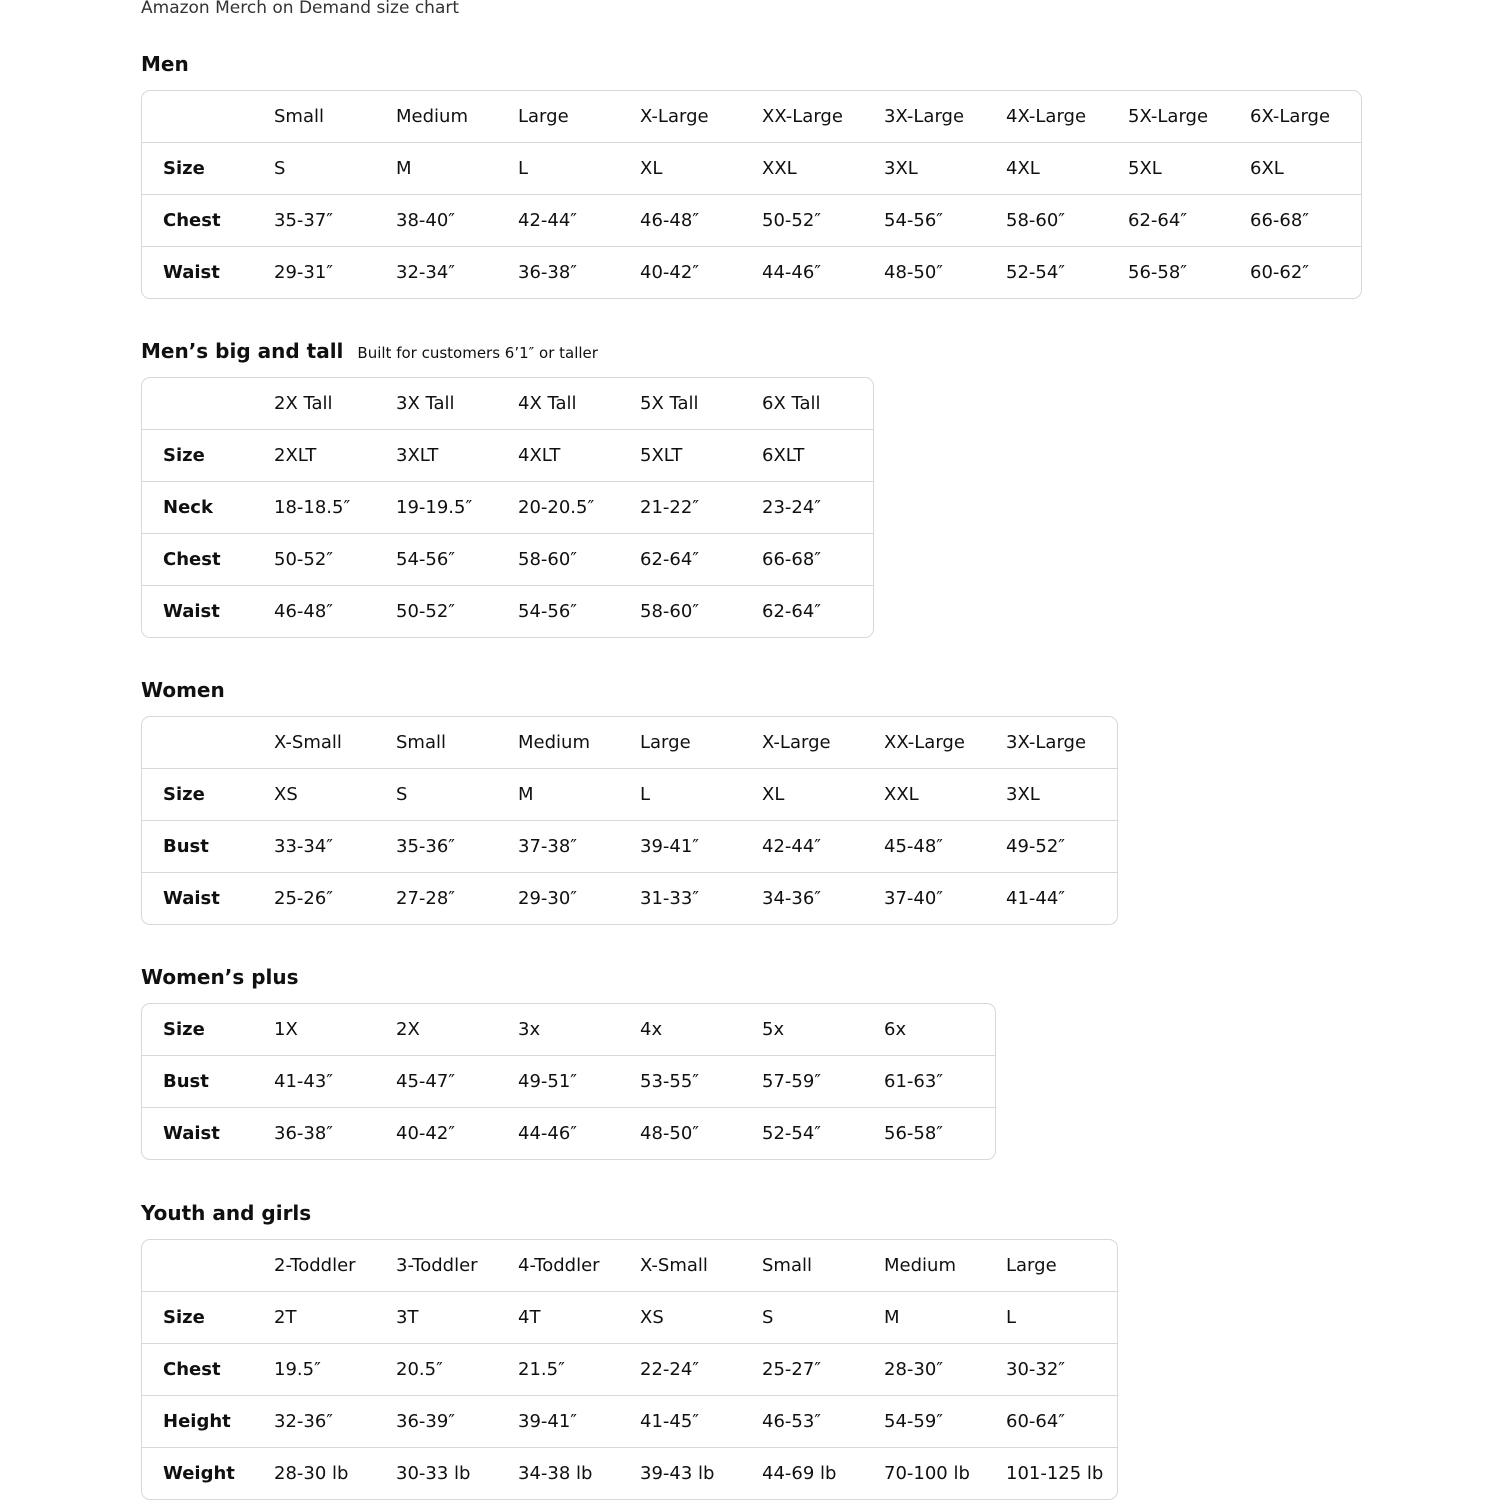 This screenshot has width=1499, height=1504. What do you see at coordinates (304, 611) in the screenshot?
I see `table-cell: 46-48″` at bounding box center [304, 611].